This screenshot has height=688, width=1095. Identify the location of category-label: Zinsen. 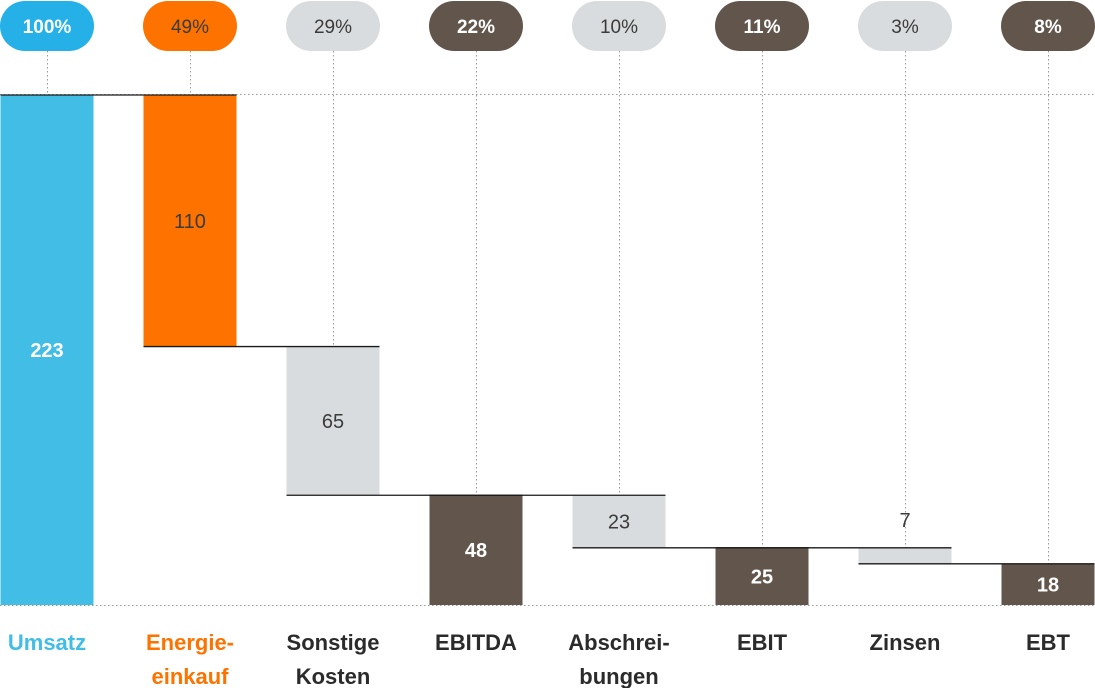
(905, 642).